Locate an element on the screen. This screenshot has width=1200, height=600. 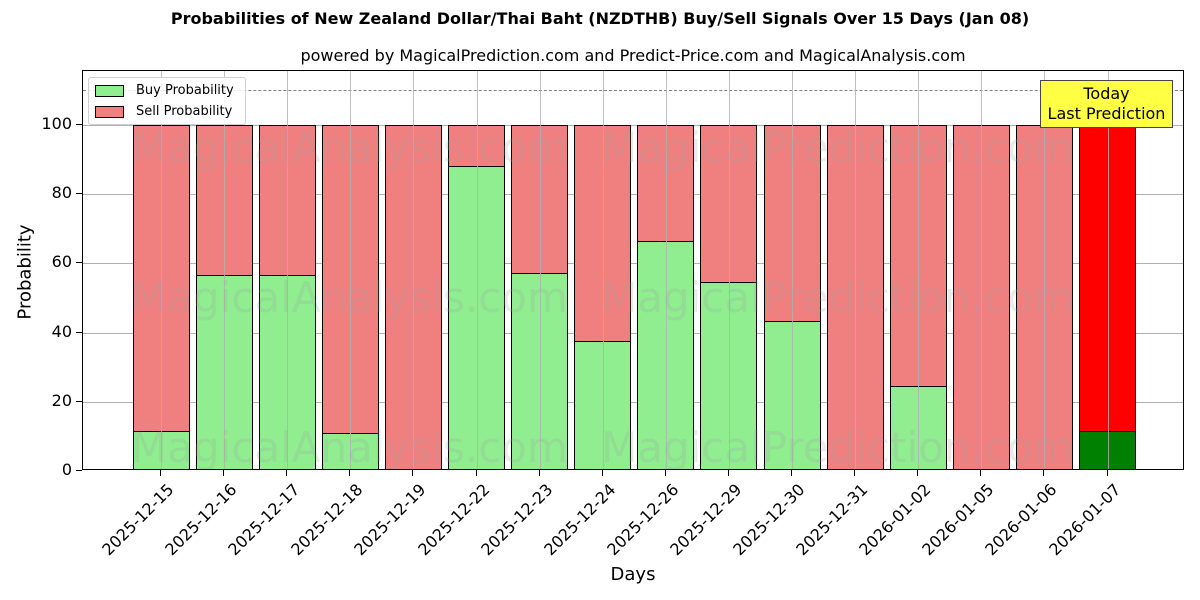
y-tick-label: 40 is located at coordinates (61, 331).